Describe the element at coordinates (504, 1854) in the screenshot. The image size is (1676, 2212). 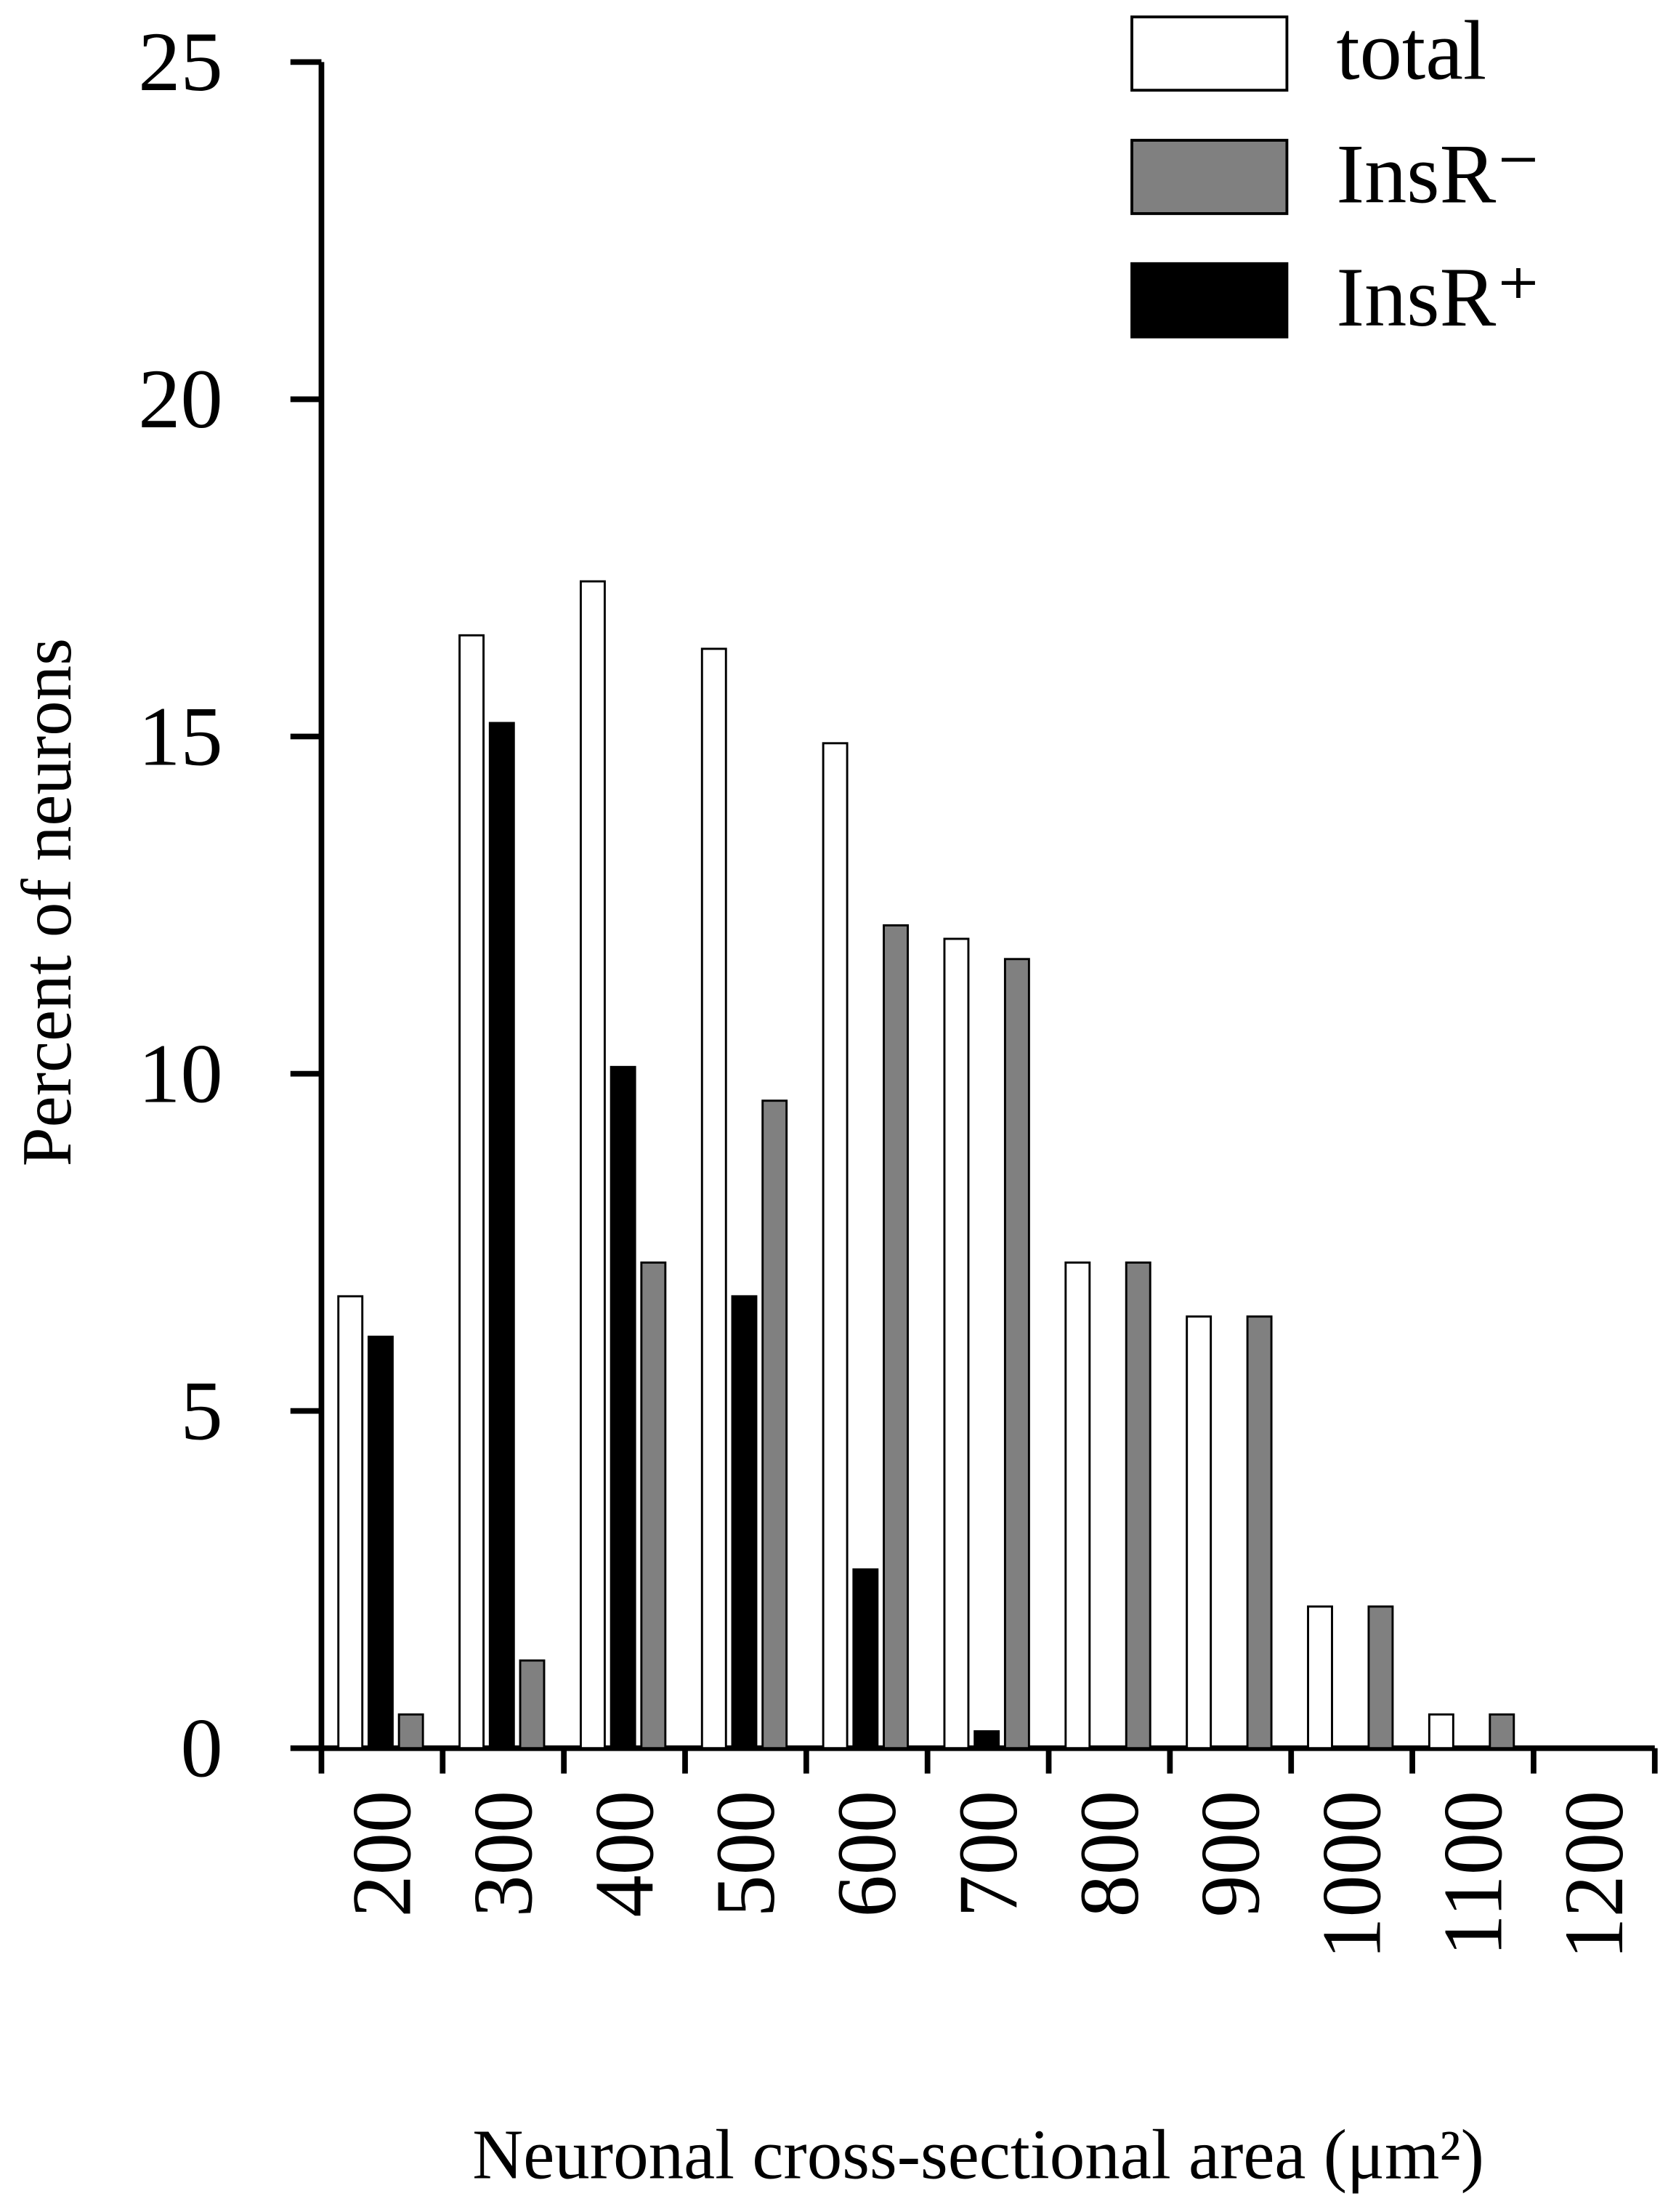
I see `x-tick-label: 300` at that location.